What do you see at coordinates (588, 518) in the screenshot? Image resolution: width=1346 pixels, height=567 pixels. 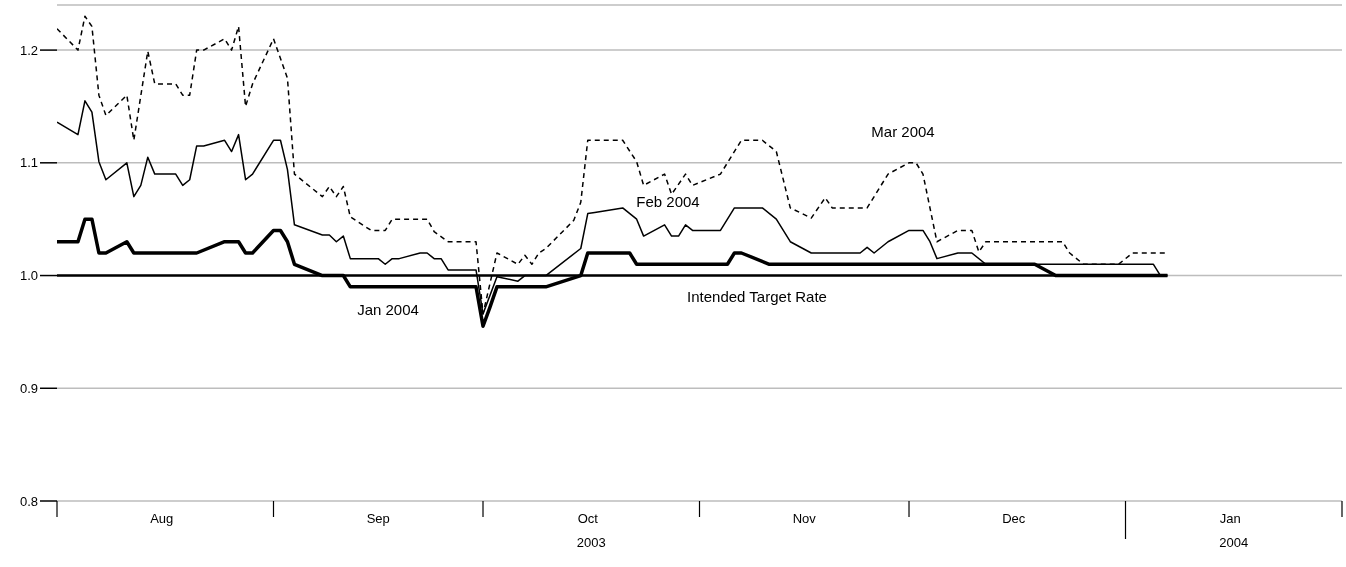 I see `x-tick-label: Oct` at bounding box center [588, 518].